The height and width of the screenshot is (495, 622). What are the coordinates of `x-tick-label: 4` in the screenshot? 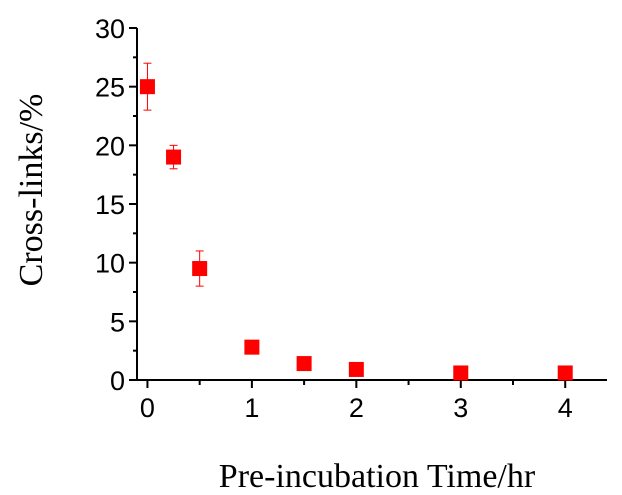 It's located at (565, 408).